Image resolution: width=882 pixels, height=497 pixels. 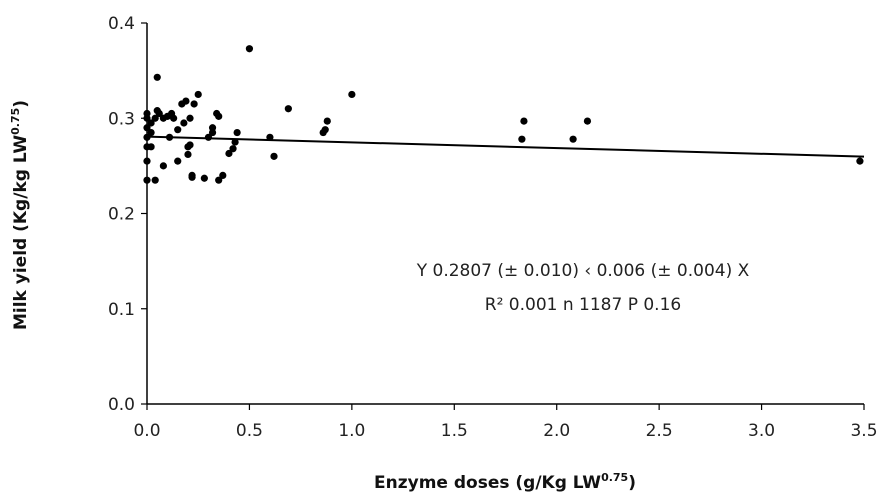 What do you see at coordinates (761, 431) in the screenshot?
I see `x-tick-label: 3.0` at bounding box center [761, 431].